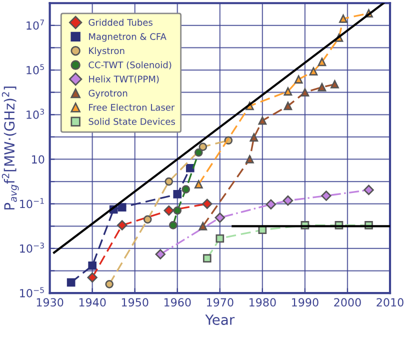  Describe the element at coordinates (120, 22) in the screenshot. I see `legend-label: Gridded Tubes` at that location.